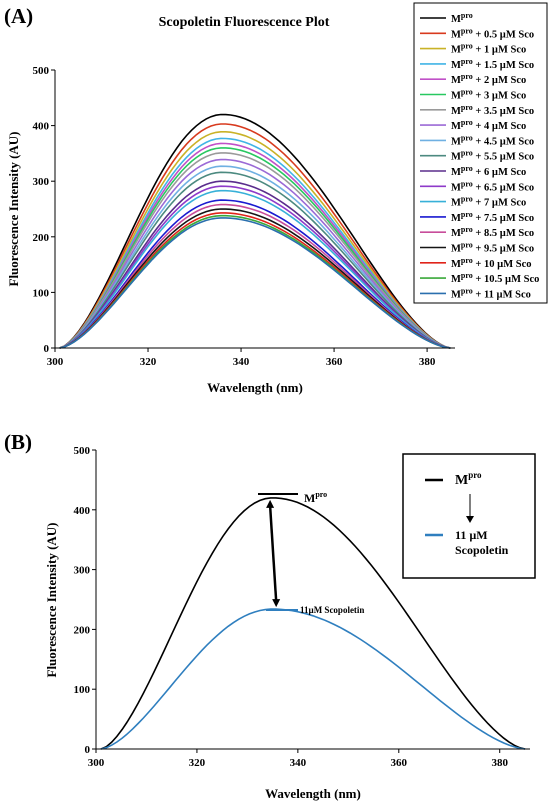 The image size is (550, 806). I want to click on chart-a-xlabel: Wavelength (nm), so click(255, 387).